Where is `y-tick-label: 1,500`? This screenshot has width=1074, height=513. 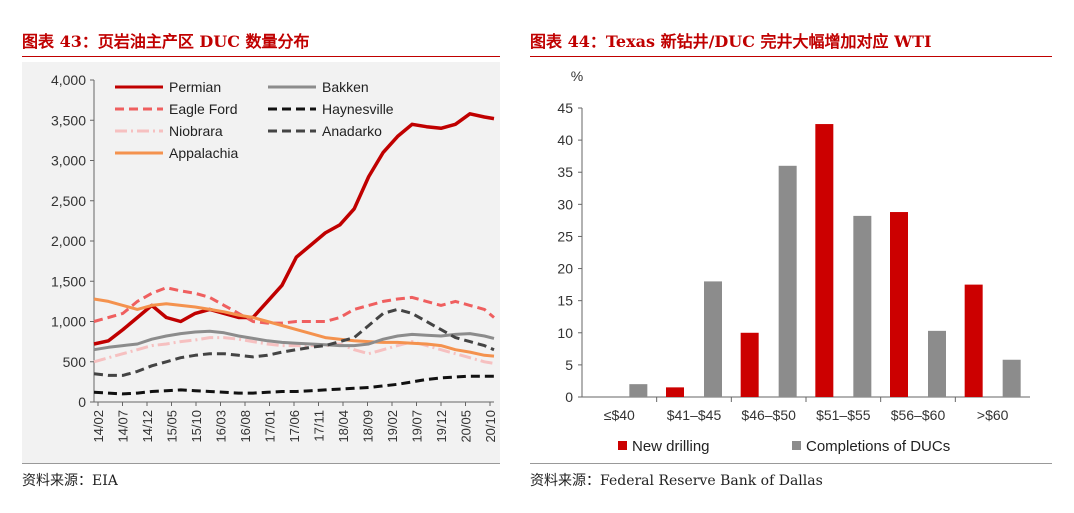
y-tick-label: 1,500 is located at coordinates (68, 281).